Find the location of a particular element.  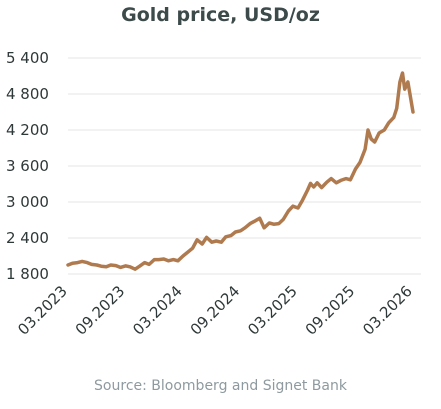

y-tick-label: 4 800 is located at coordinates (27, 94).